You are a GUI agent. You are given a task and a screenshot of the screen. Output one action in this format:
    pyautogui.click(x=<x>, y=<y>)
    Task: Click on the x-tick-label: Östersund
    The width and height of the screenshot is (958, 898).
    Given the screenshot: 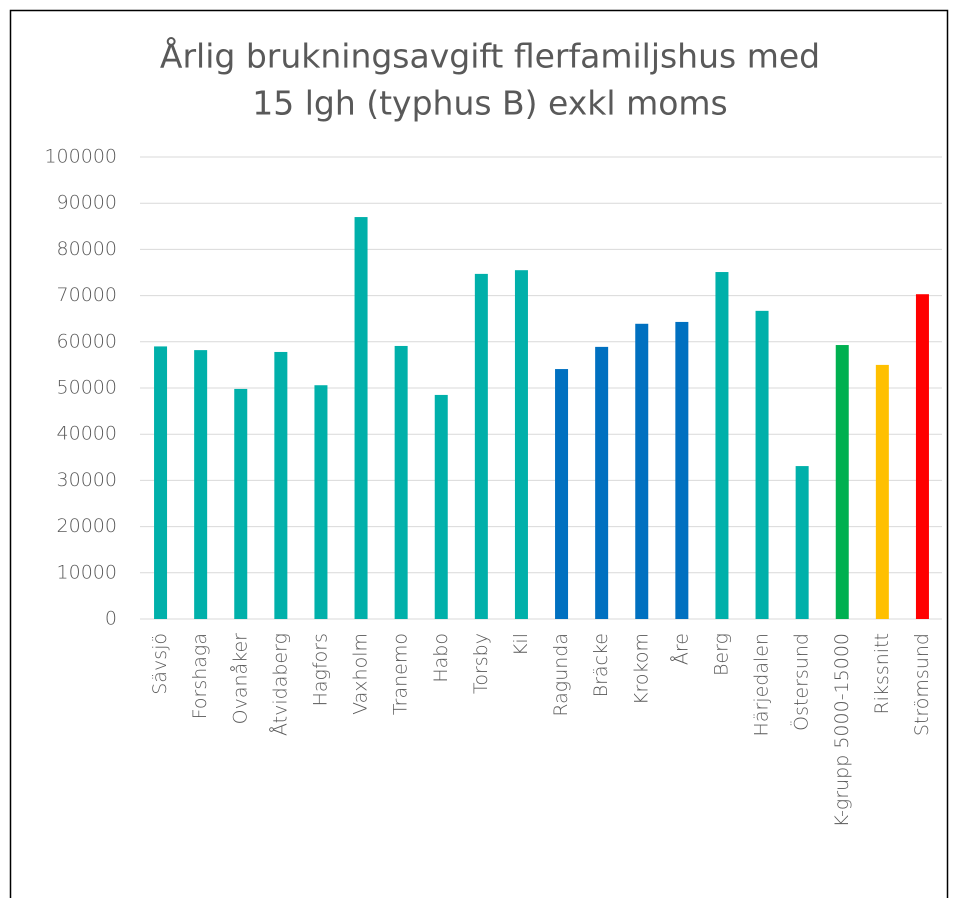 What is the action you would take?
    pyautogui.click(x=801, y=682)
    